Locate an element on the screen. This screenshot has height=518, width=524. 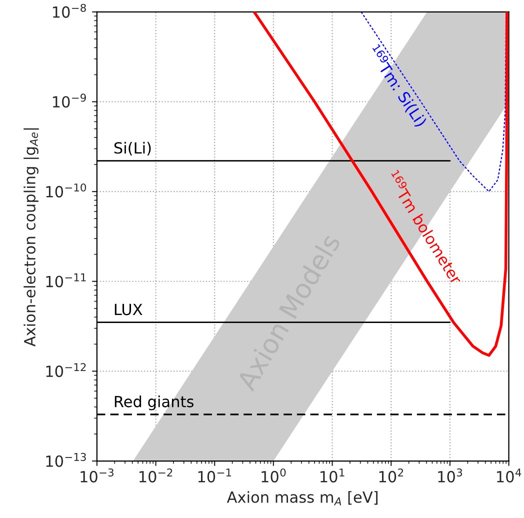
x-tick-label: 10$^{4}$ is located at coordinates (509, 475).